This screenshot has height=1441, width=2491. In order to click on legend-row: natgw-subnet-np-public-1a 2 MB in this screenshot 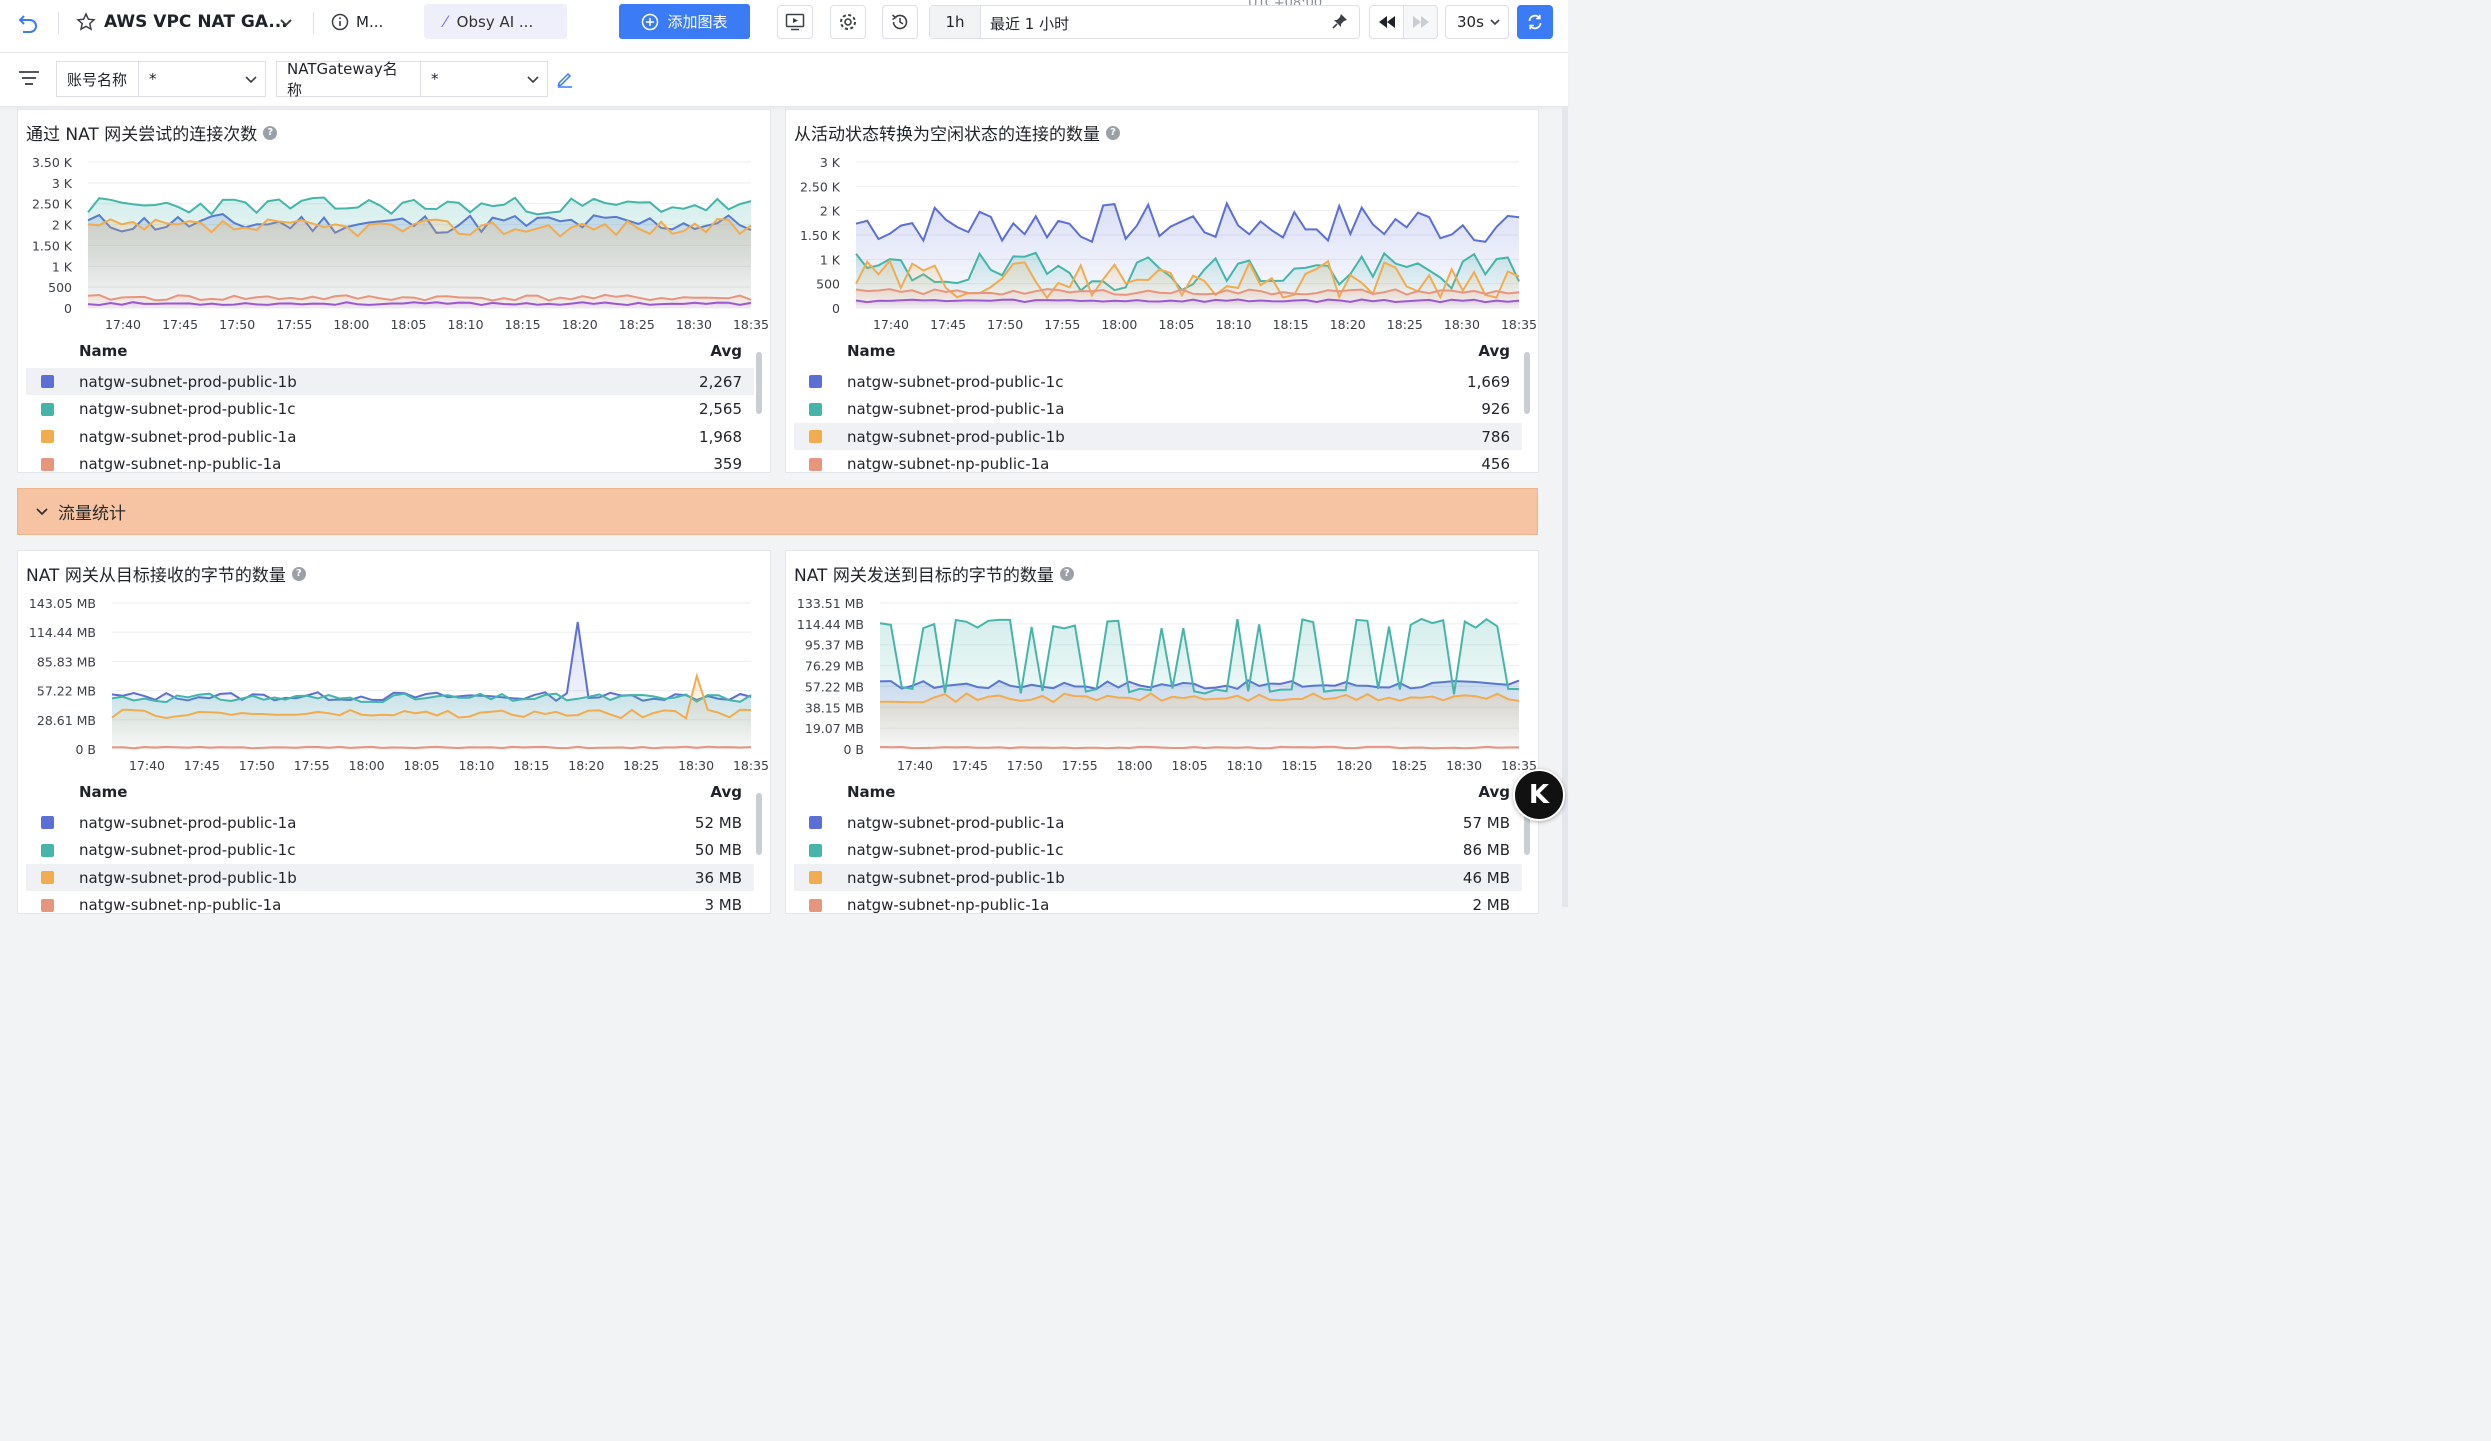, I will do `click(1158, 902)`.